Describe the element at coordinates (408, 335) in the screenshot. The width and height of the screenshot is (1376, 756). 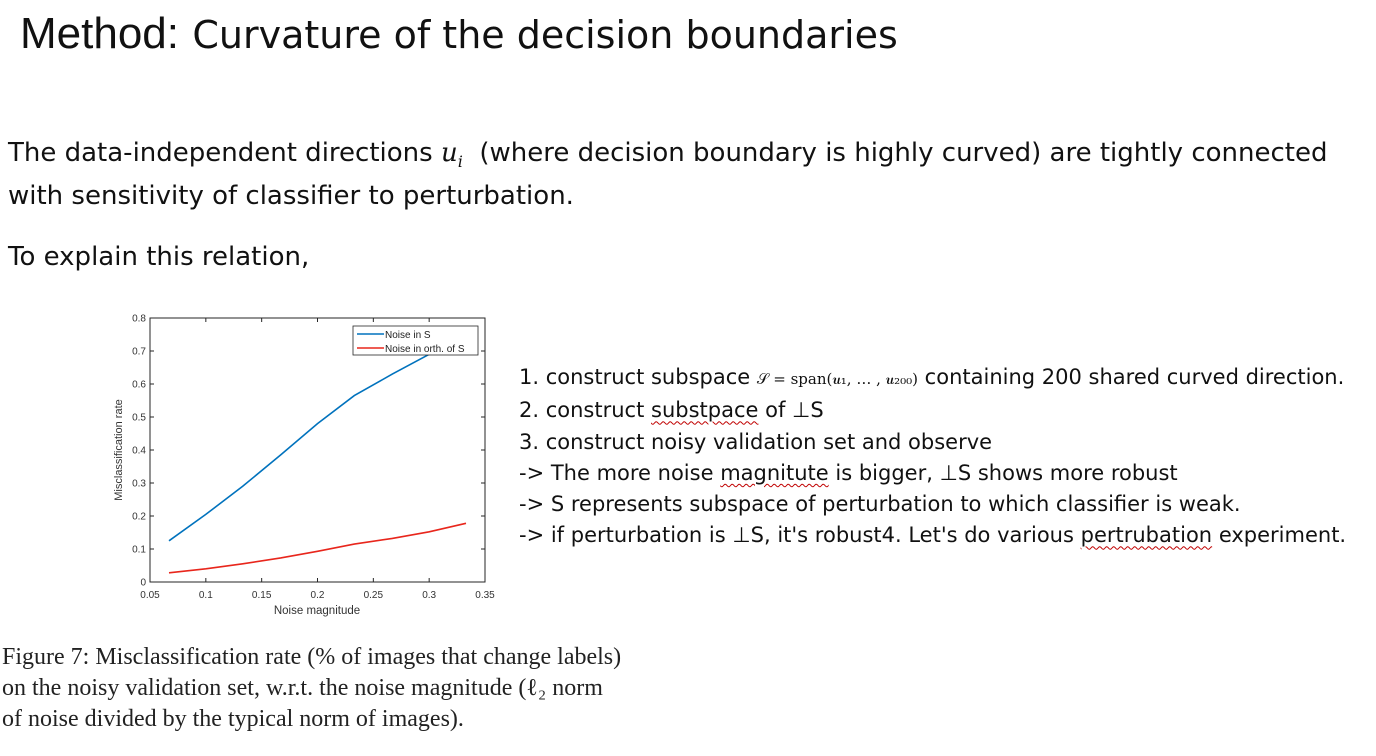
I see `legend-label-noise-in-s: Noise in S` at that location.